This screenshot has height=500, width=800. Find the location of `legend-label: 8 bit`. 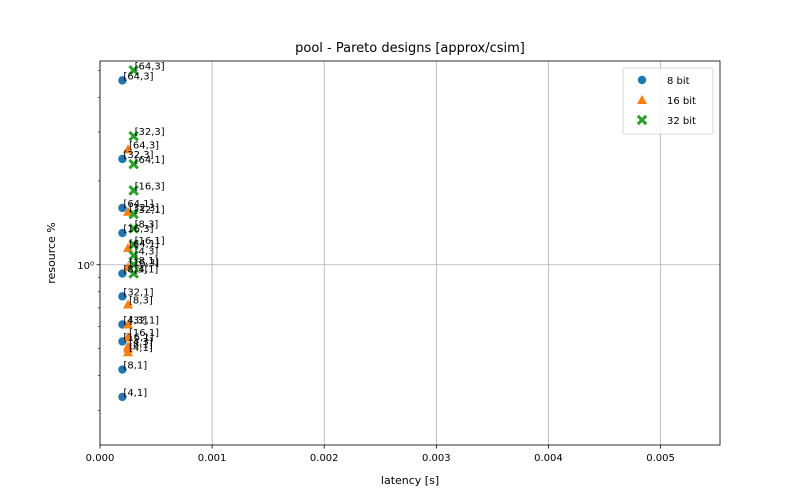

legend-label: 8 bit is located at coordinates (678, 81).